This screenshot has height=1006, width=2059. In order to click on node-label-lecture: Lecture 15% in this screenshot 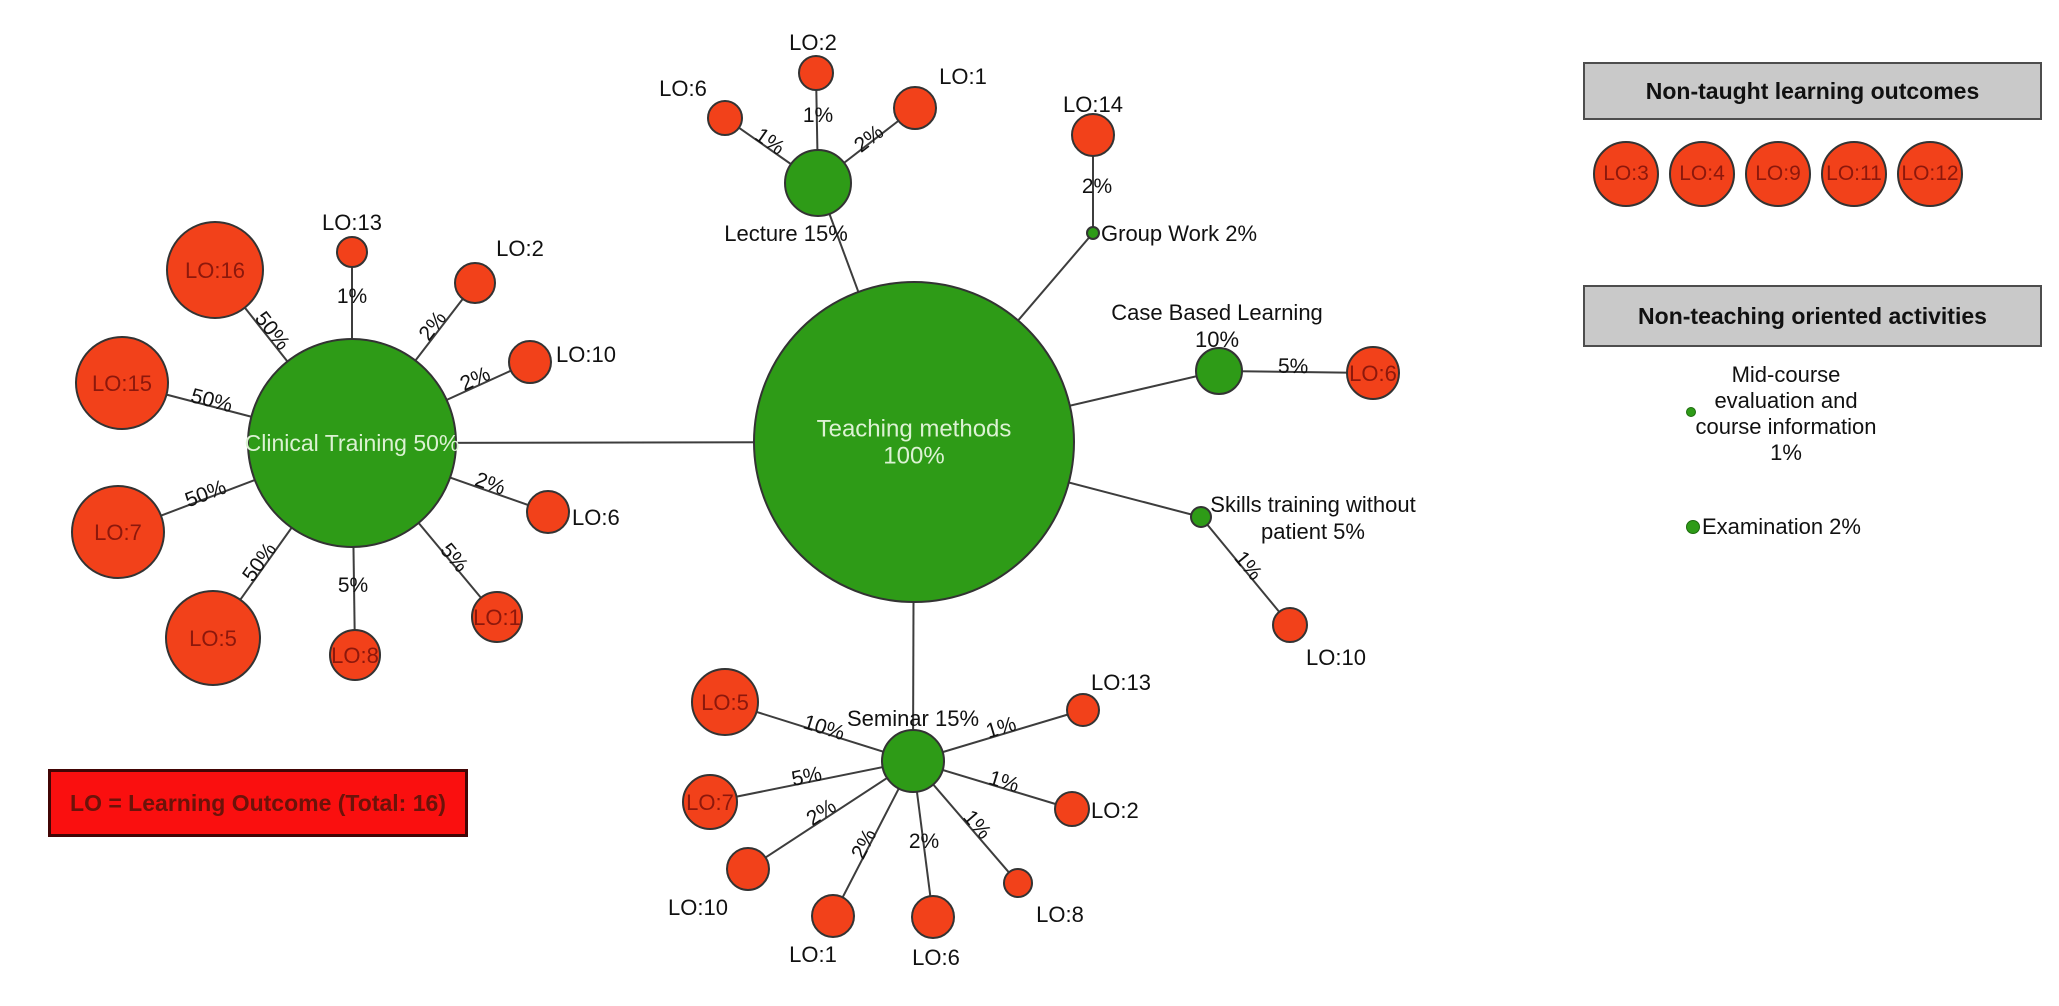, I will do `click(786, 233)`.